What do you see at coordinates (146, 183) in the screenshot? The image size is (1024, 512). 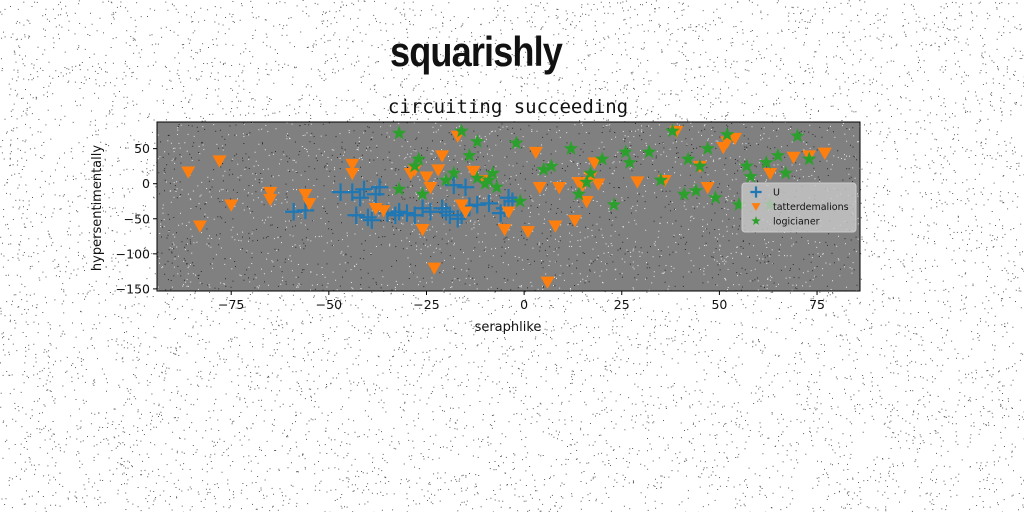 I see `y-tick-label: 0` at bounding box center [146, 183].